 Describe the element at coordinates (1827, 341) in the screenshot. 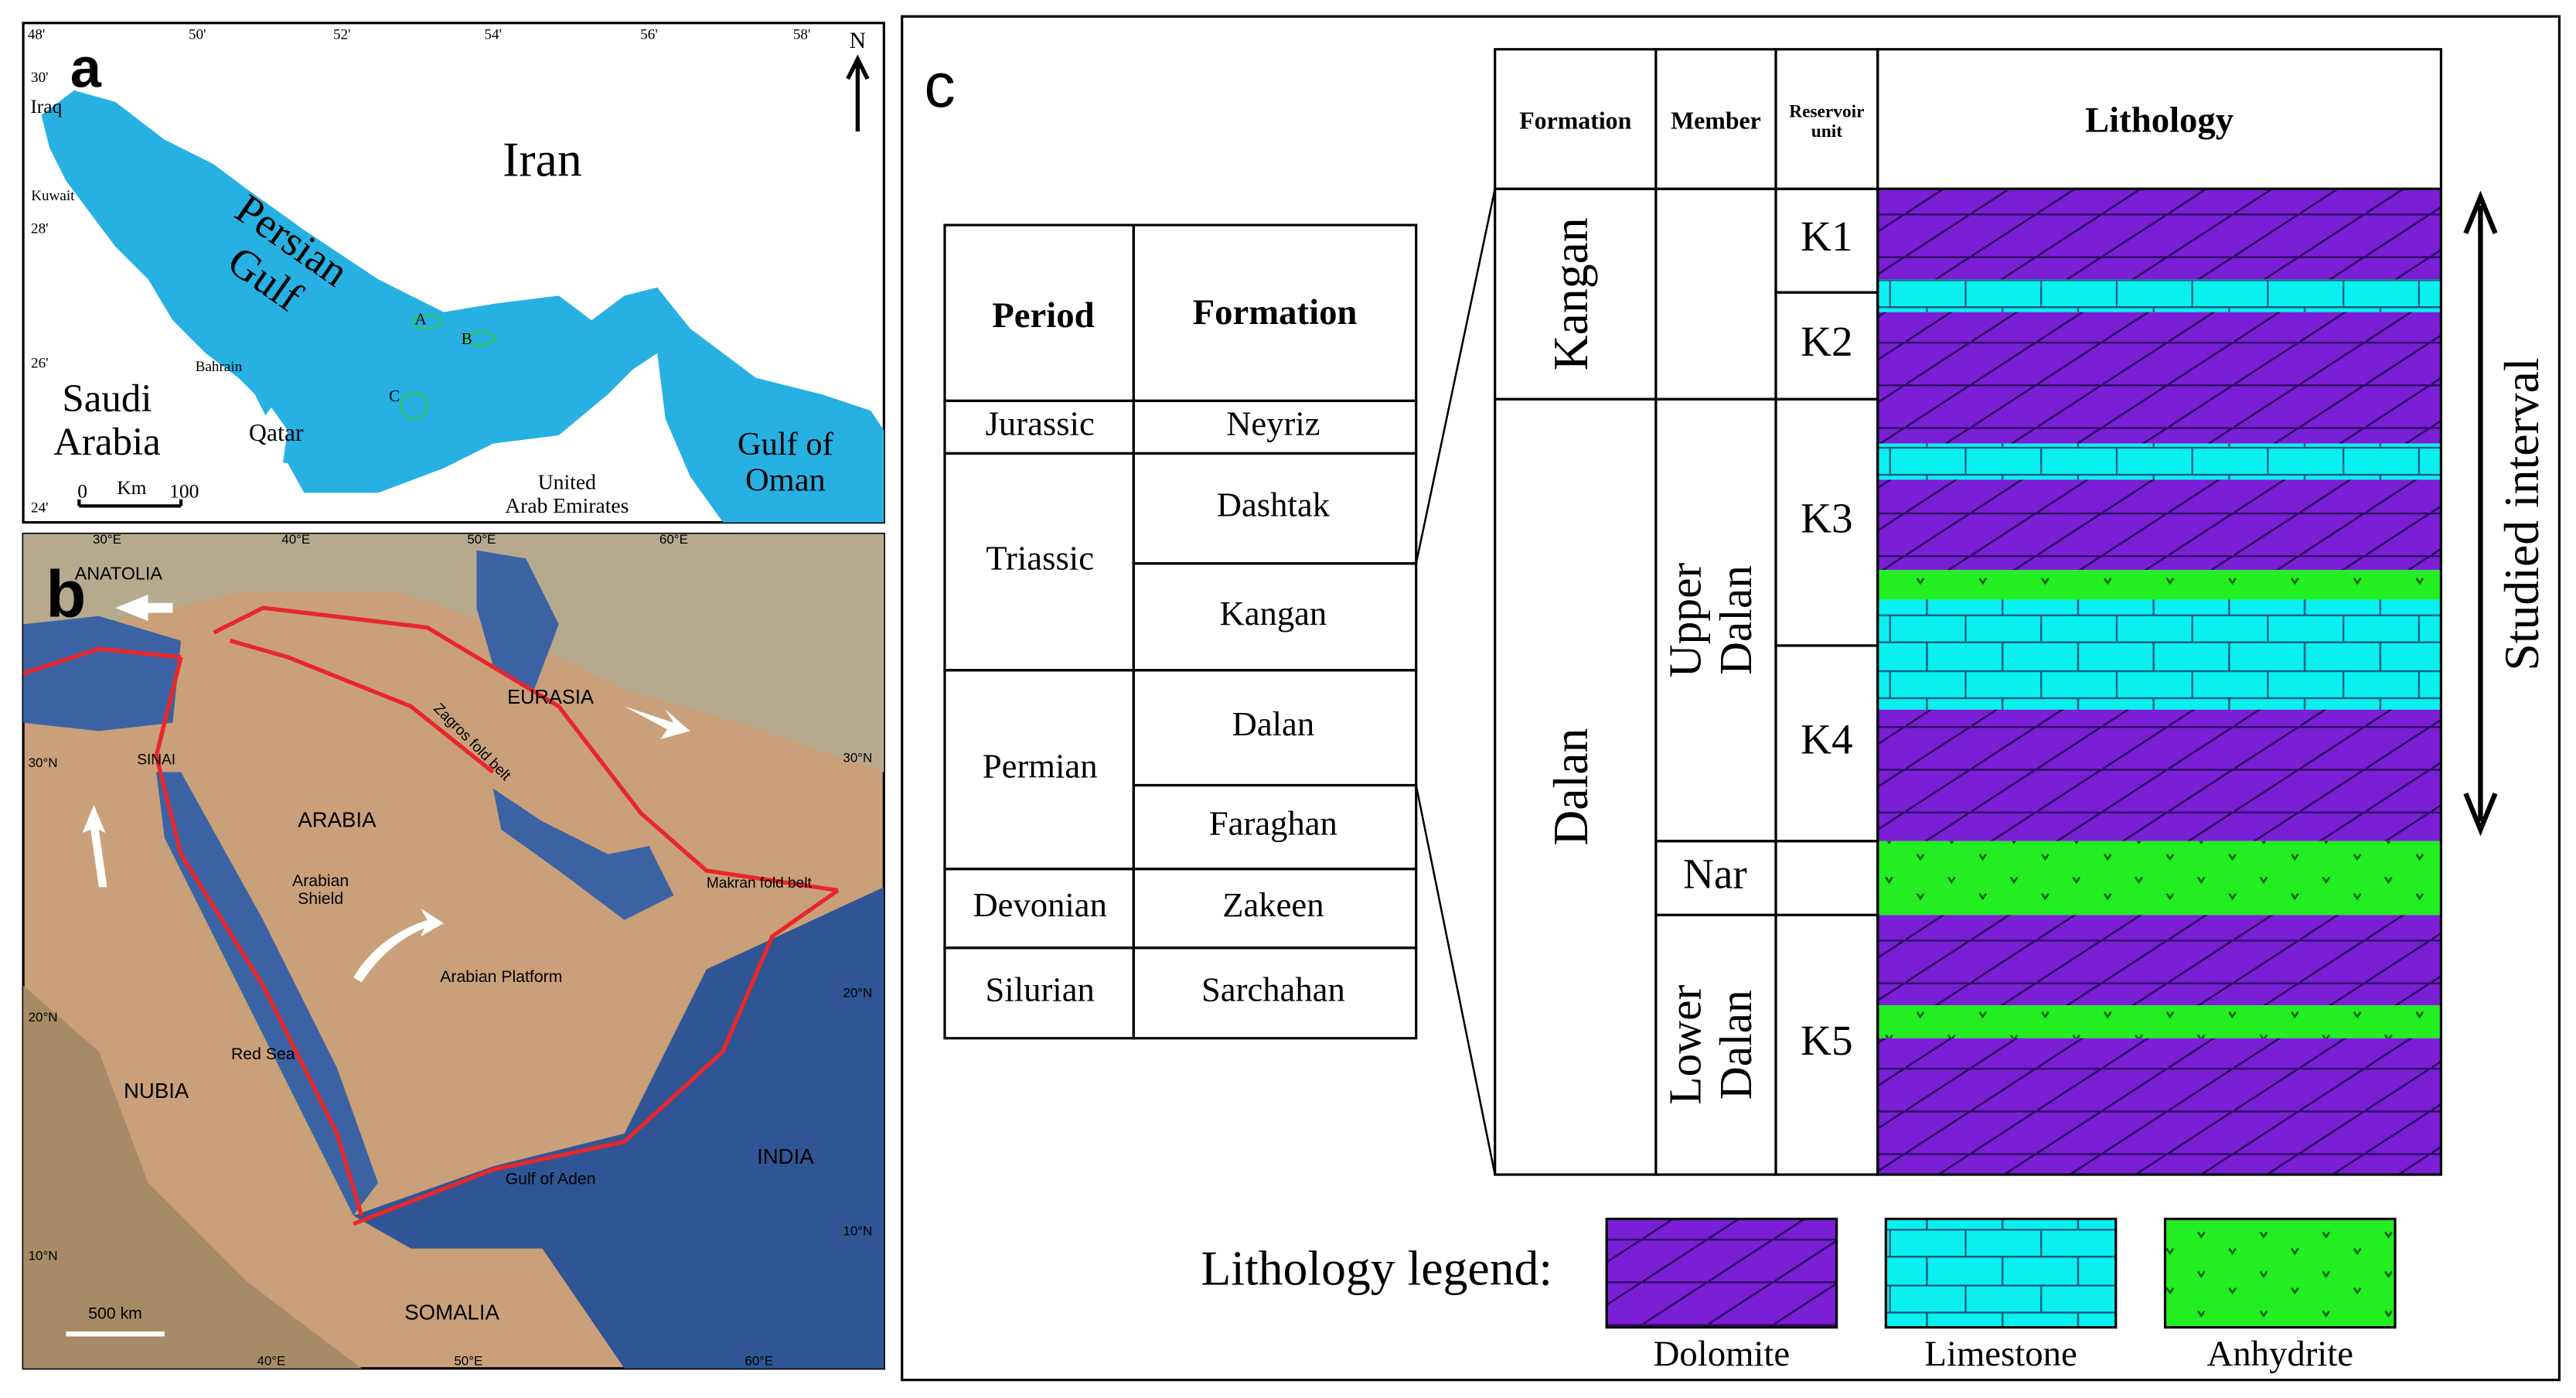

I see `unit-label: K2` at that location.